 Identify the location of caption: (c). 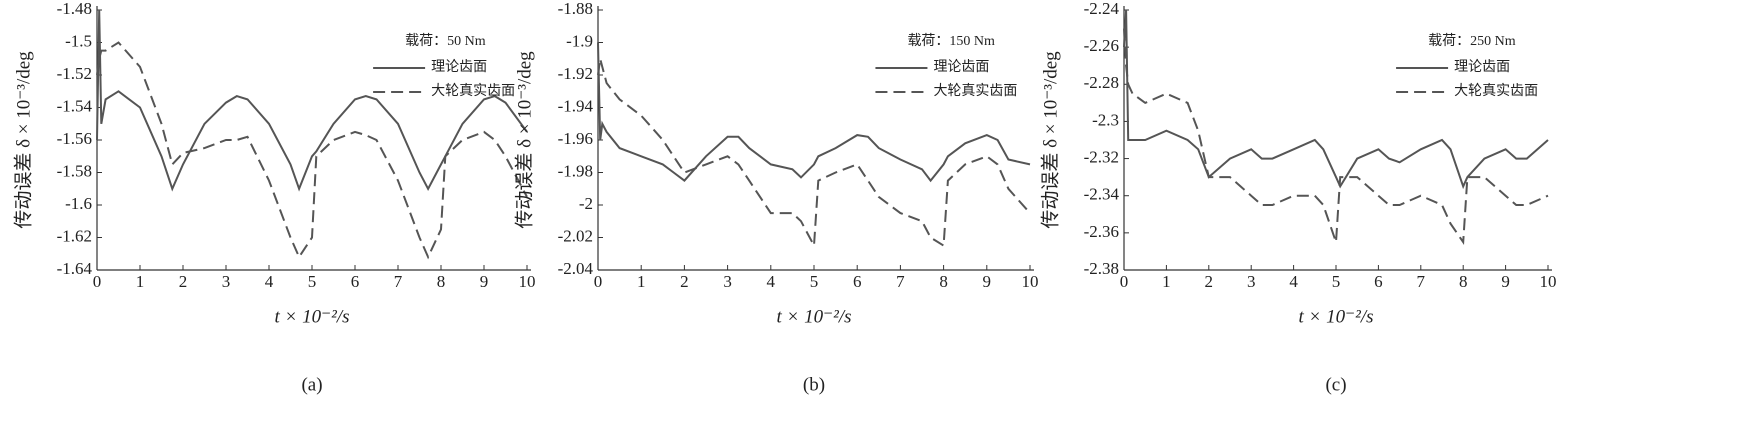
(1335, 384).